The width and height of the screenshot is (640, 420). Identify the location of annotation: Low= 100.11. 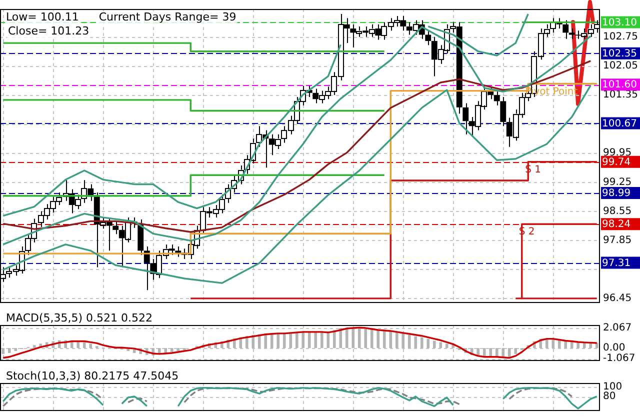
(42, 17).